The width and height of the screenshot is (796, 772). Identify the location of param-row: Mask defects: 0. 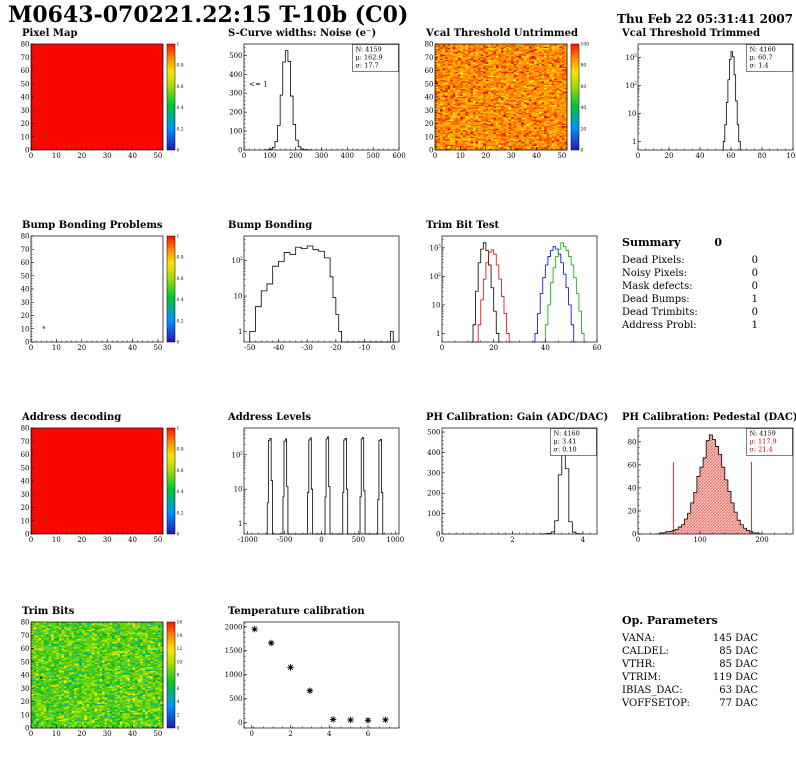
(690, 286).